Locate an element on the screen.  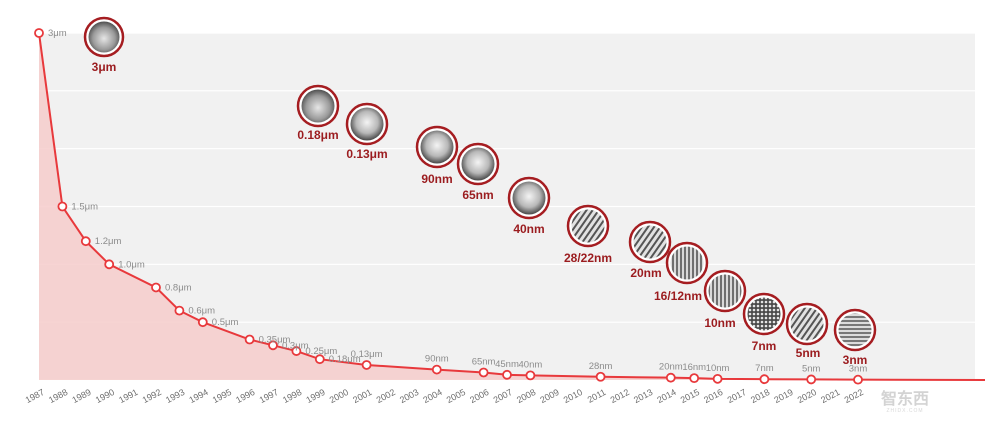
x-tick-label: 1987 is located at coordinates (35, 396).